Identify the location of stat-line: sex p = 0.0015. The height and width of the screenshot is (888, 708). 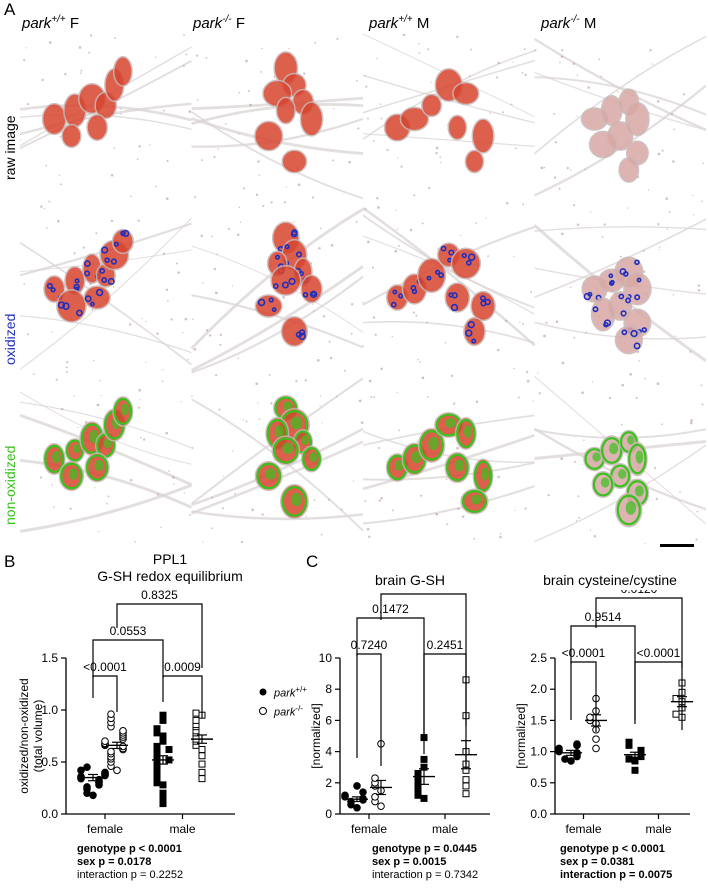
(409, 862).